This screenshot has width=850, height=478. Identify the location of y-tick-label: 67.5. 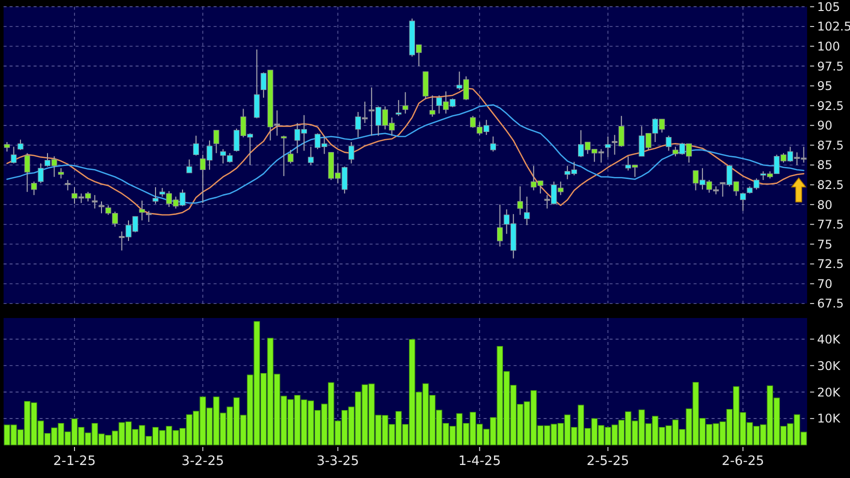
(830, 303).